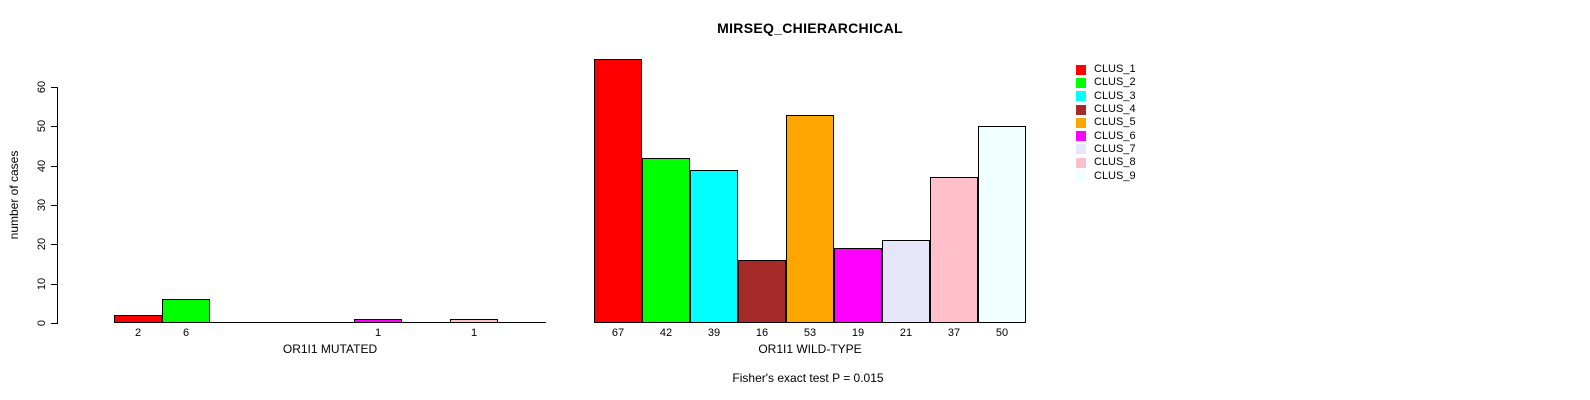 The width and height of the screenshot is (1590, 400). I want to click on legend-item: CLUS_7, so click(1106, 149).